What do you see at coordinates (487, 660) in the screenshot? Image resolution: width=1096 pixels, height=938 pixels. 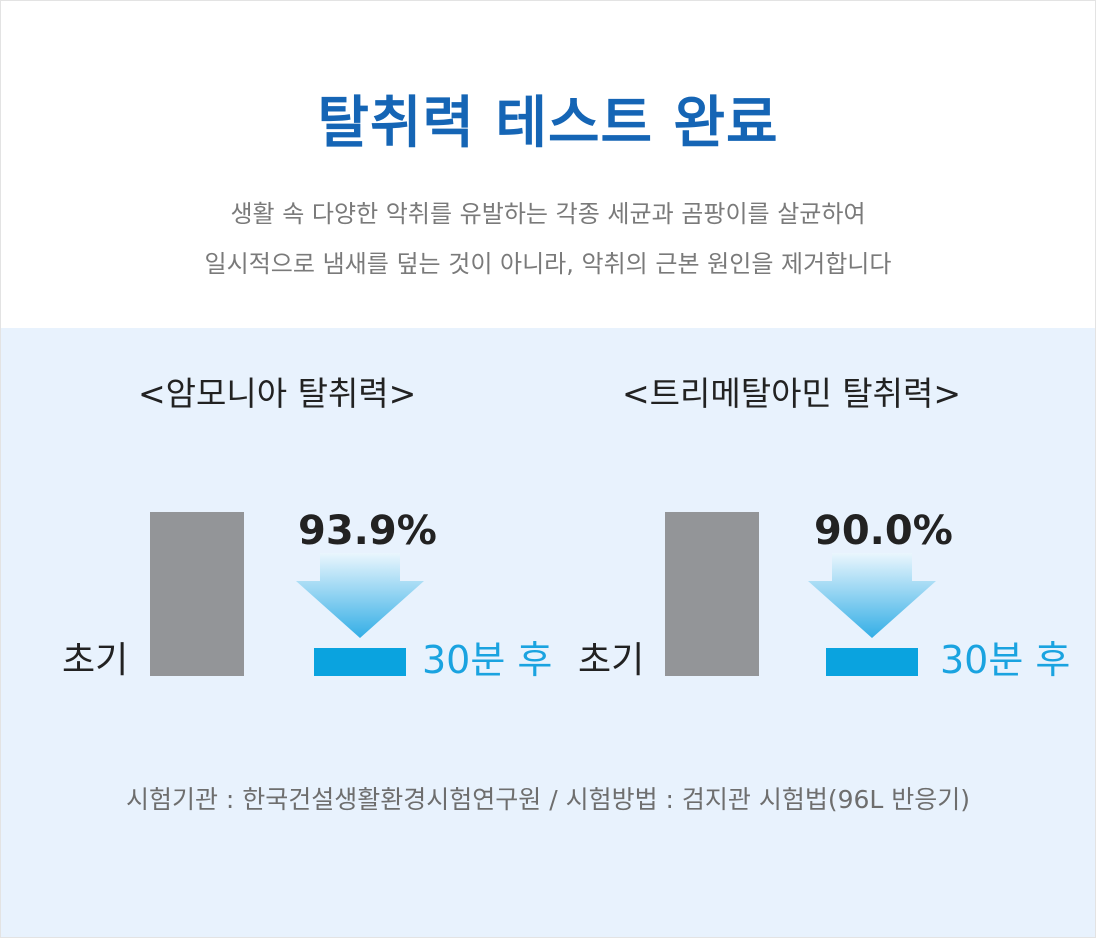 I see `ammonia-after-label: 30분 후` at bounding box center [487, 660].